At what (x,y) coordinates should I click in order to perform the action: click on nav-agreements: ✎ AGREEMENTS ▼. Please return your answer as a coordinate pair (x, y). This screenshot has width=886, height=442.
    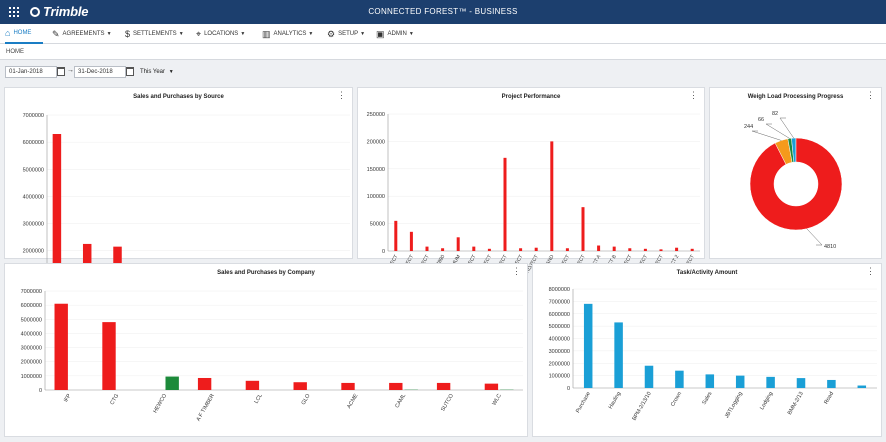
    Looking at the image, I should click on (82, 33).